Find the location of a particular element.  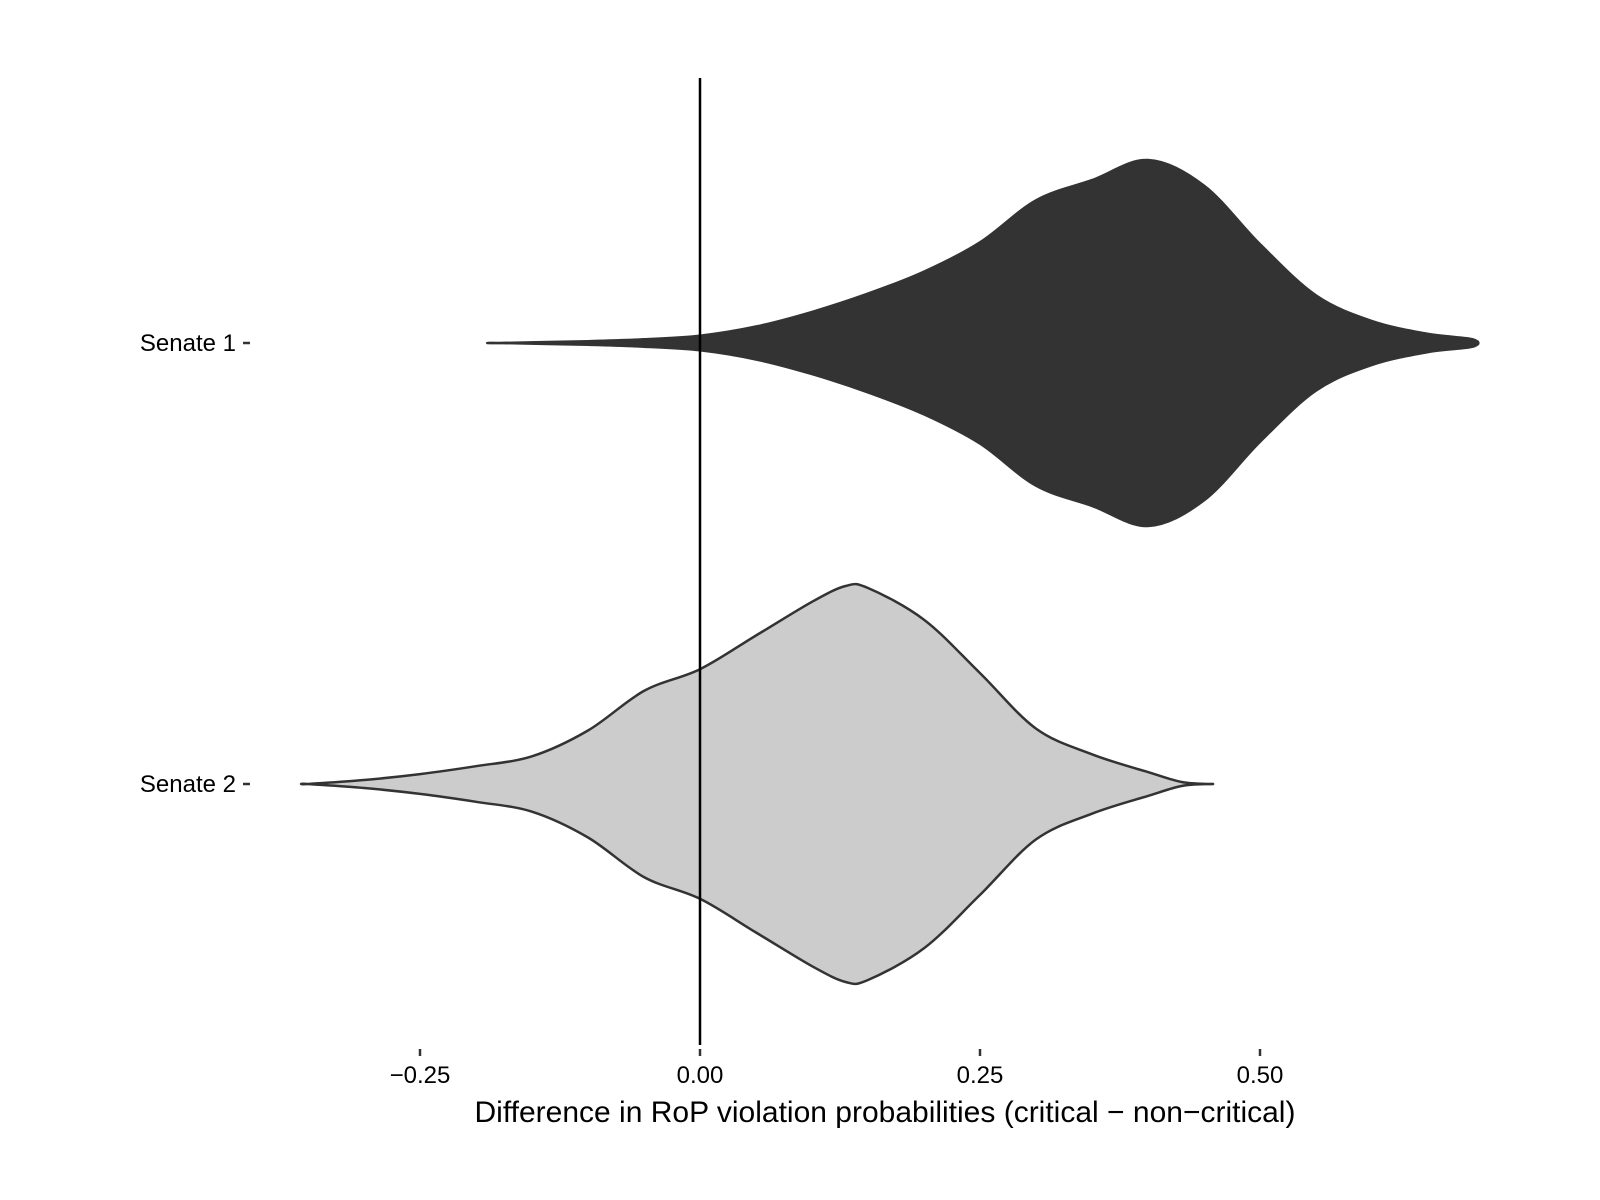

y-tick-label: Senate 2 is located at coordinates (188, 784).